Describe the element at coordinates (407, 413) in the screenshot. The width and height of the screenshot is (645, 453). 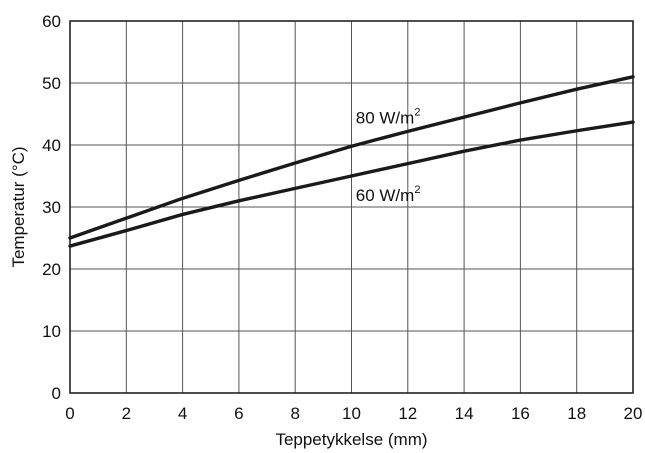
I see `x-tick-label: 12` at that location.